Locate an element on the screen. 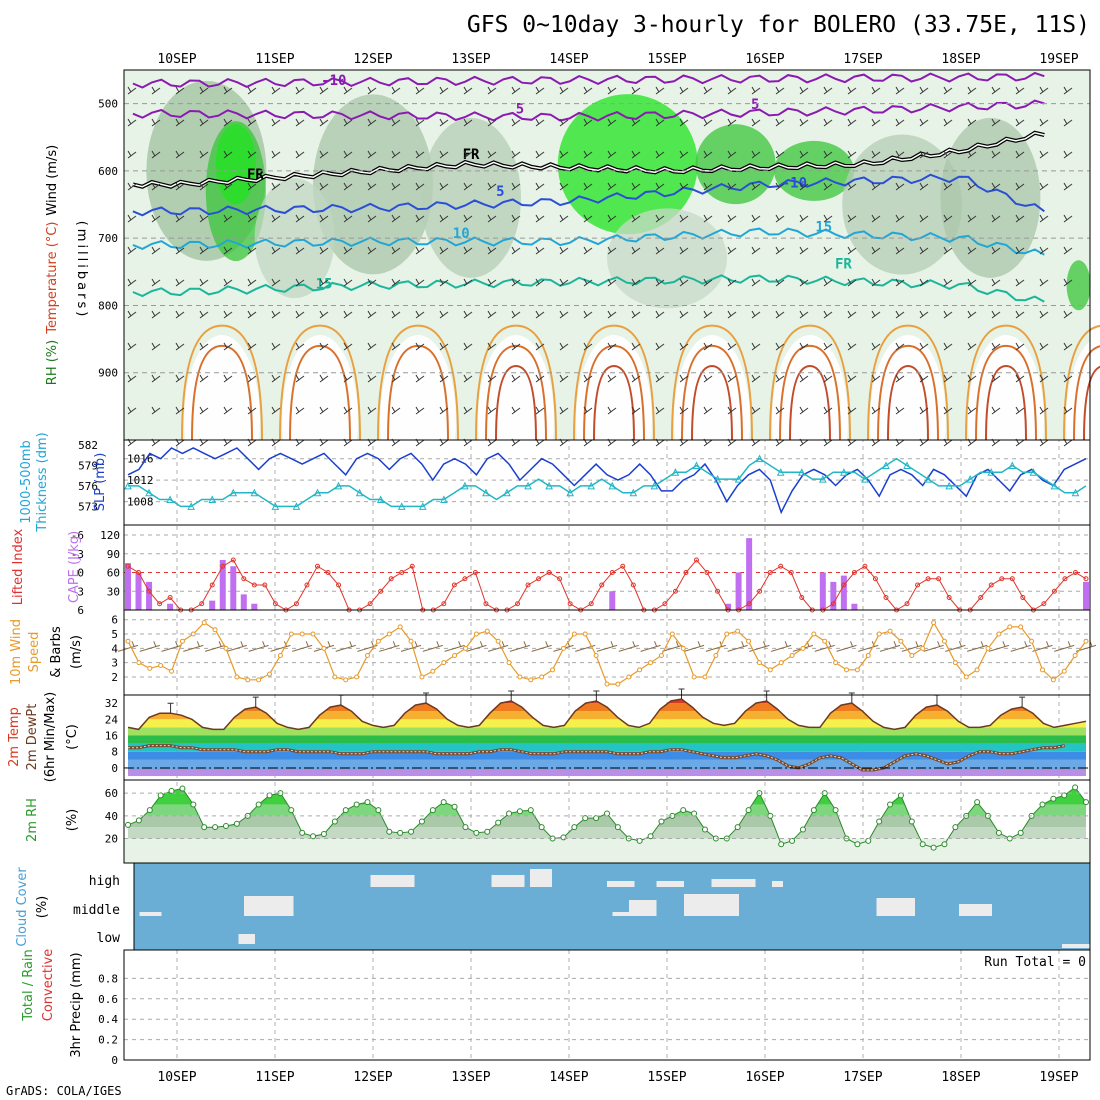  wind-ylabel-a: 10m Wind is located at coordinates (16, 652).